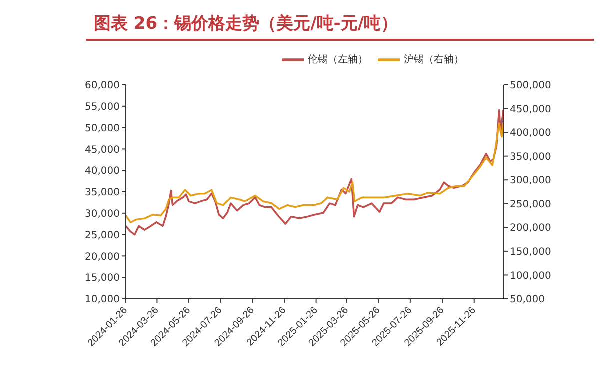  What do you see at coordinates (531, 276) in the screenshot?
I see `y2-tick-label: 100,000` at bounding box center [531, 276].